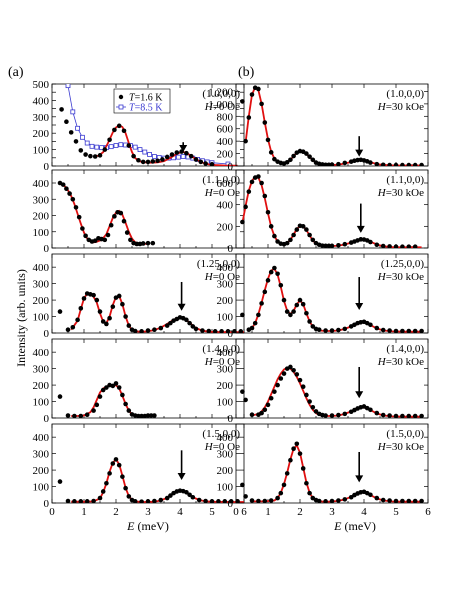 This screenshot has width=469, height=607. I want to click on x-tick-label: 4, so click(364, 512).